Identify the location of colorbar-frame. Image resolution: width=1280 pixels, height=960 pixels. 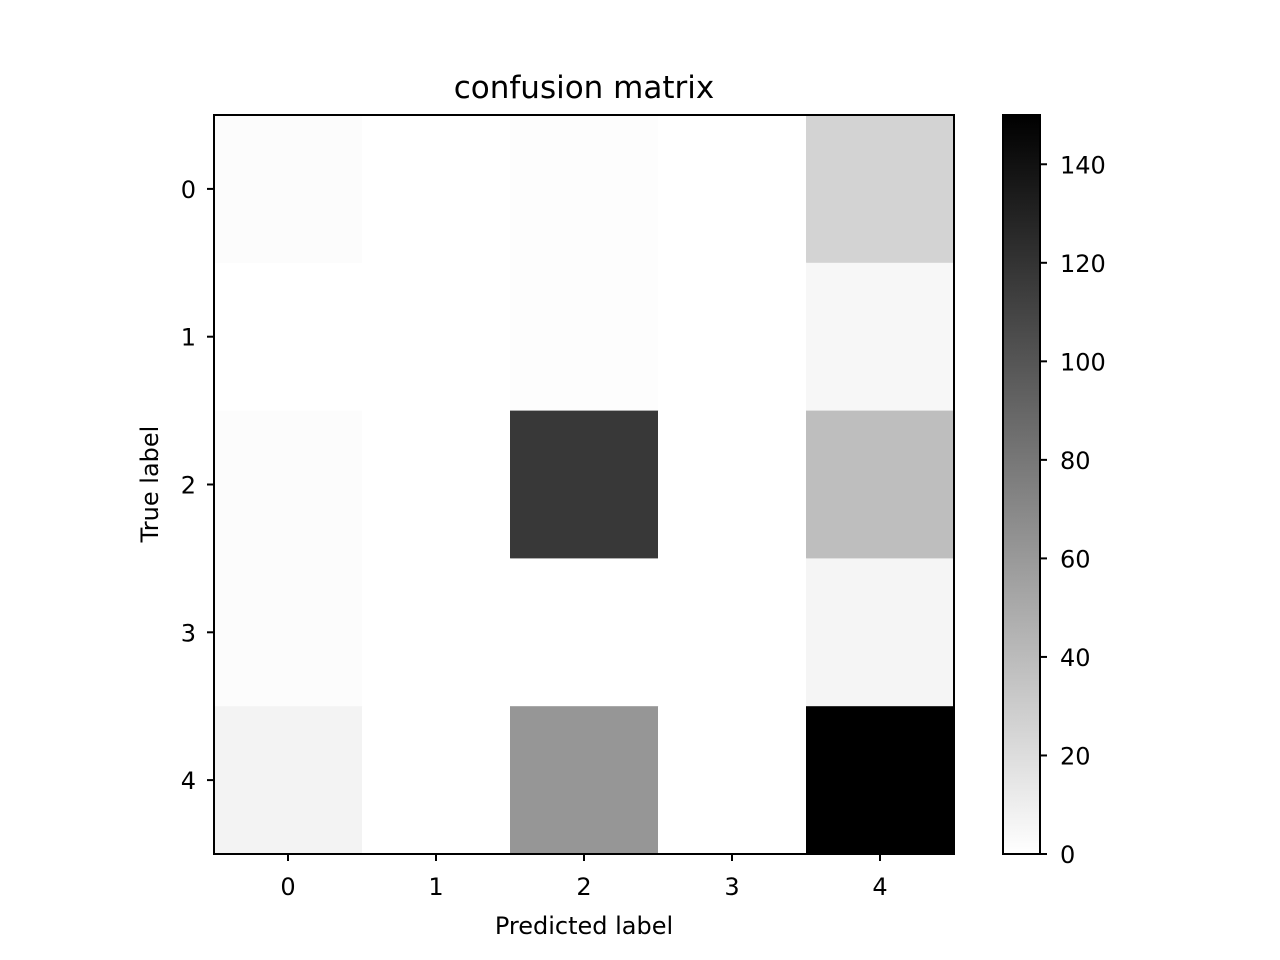
(1021, 484).